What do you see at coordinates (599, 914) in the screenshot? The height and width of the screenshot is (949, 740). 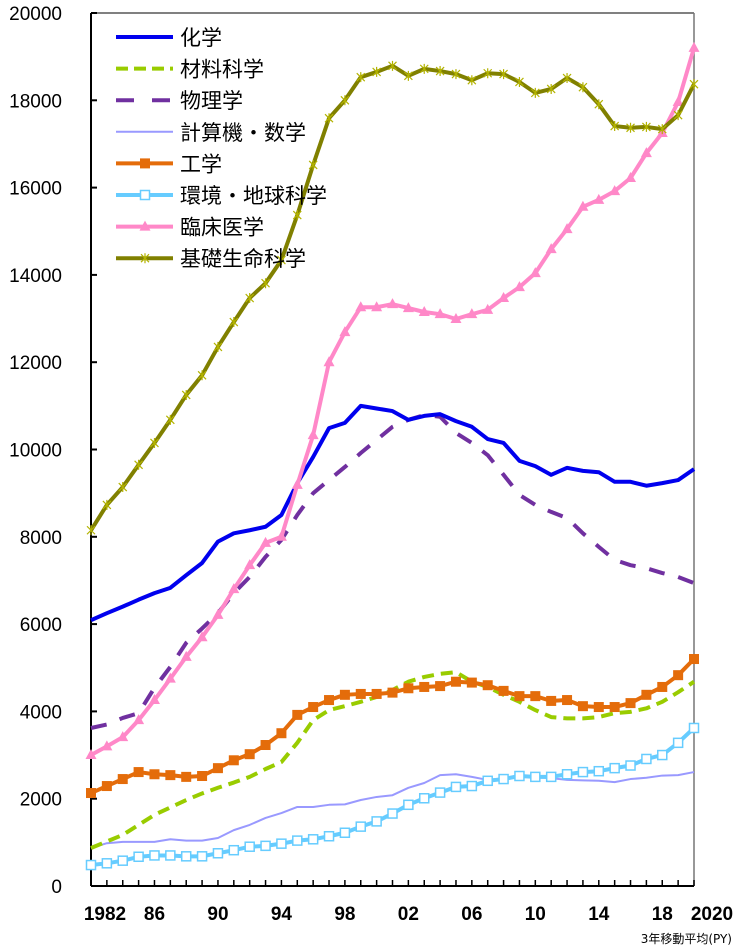 I see `x-tick-label: 14` at bounding box center [599, 914].